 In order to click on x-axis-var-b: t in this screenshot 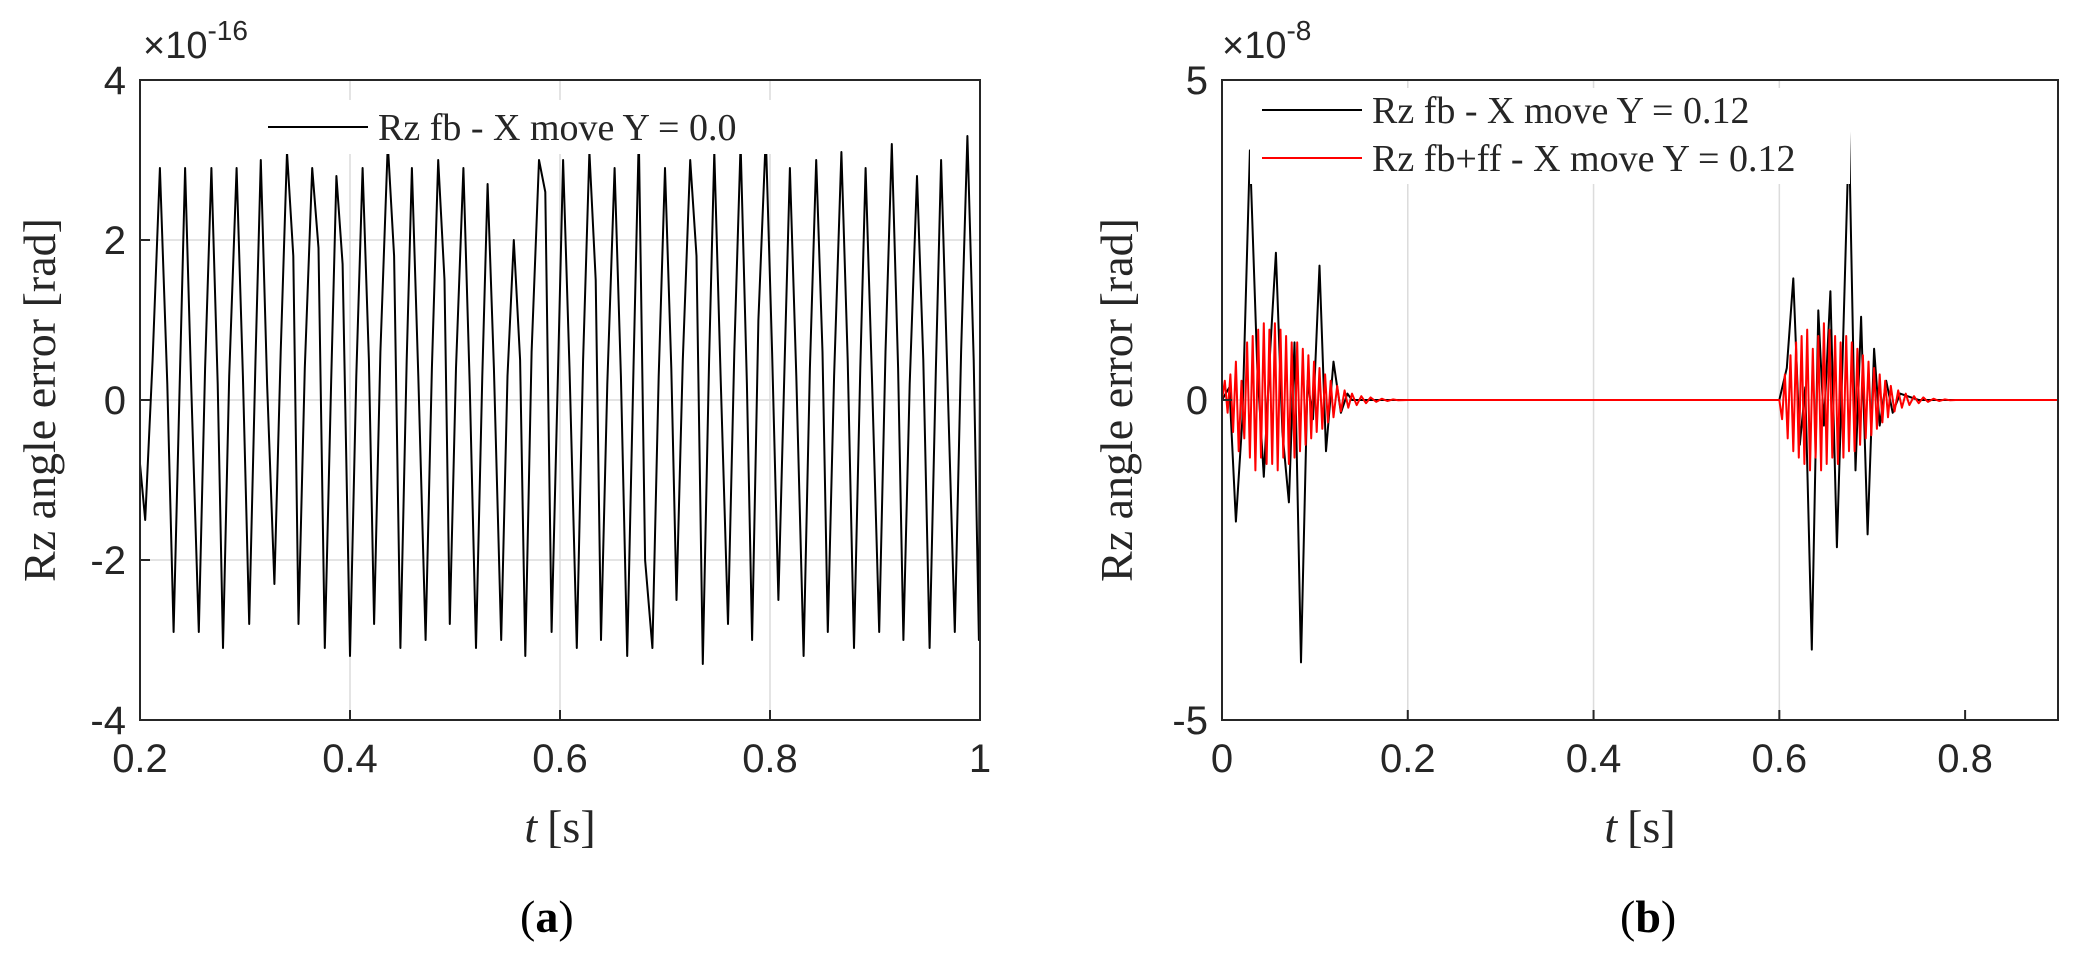, I will do `click(1611, 826)`.